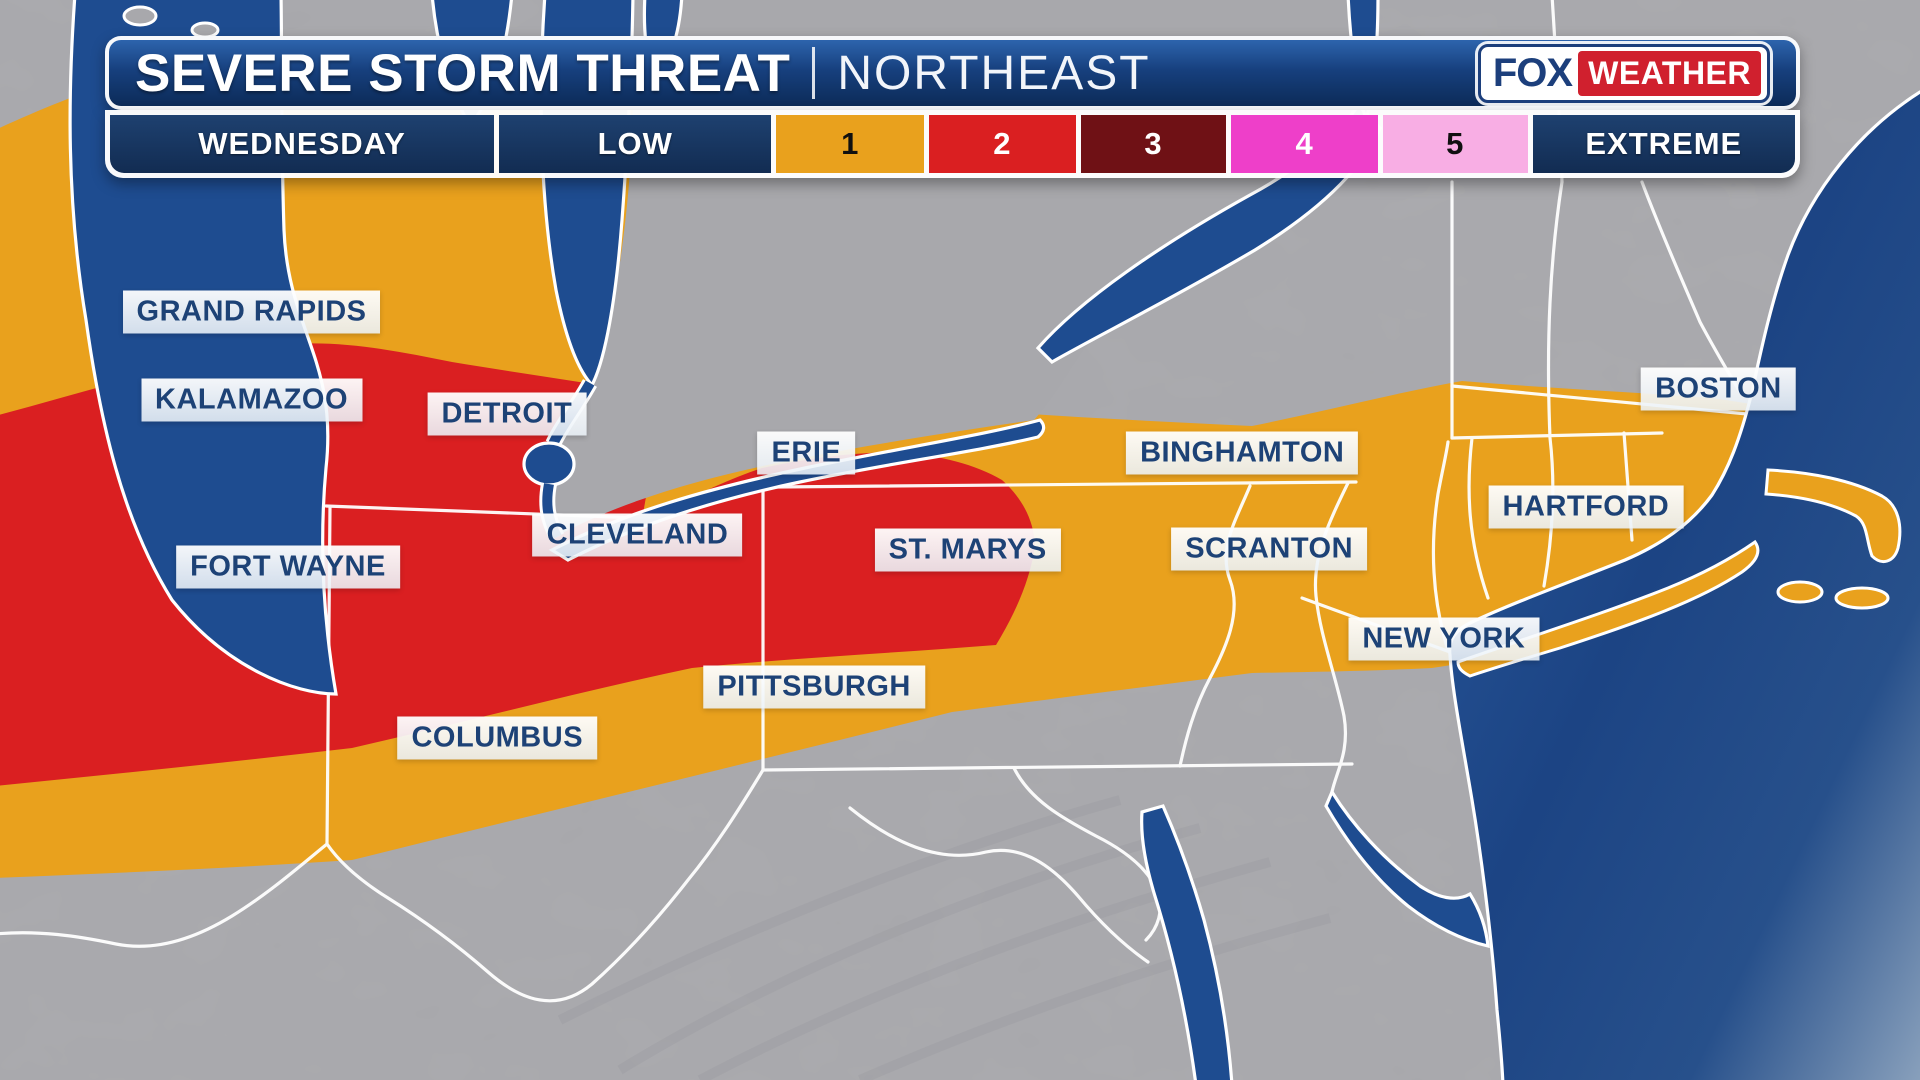  What do you see at coordinates (288, 567) in the screenshot?
I see `city-label-fort-wayne: FORT WAYNE` at bounding box center [288, 567].